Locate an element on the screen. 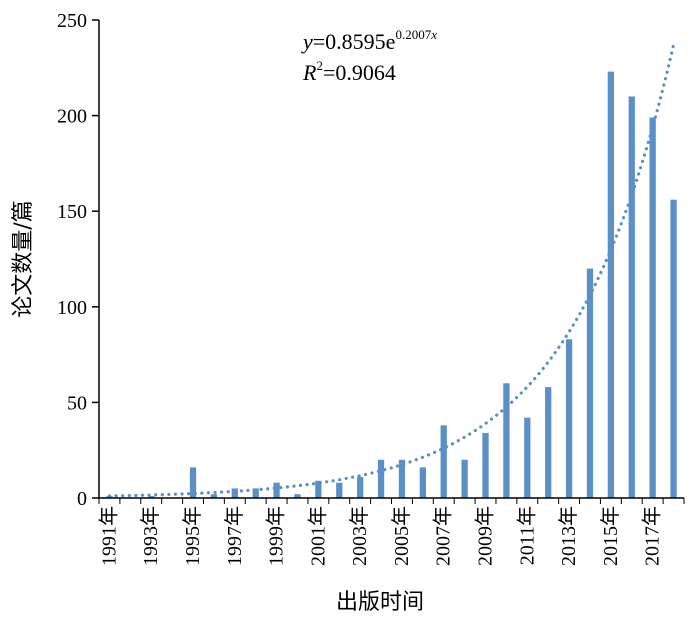 This screenshot has height=619, width=700. bar-2006年 is located at coordinates (422, 482).